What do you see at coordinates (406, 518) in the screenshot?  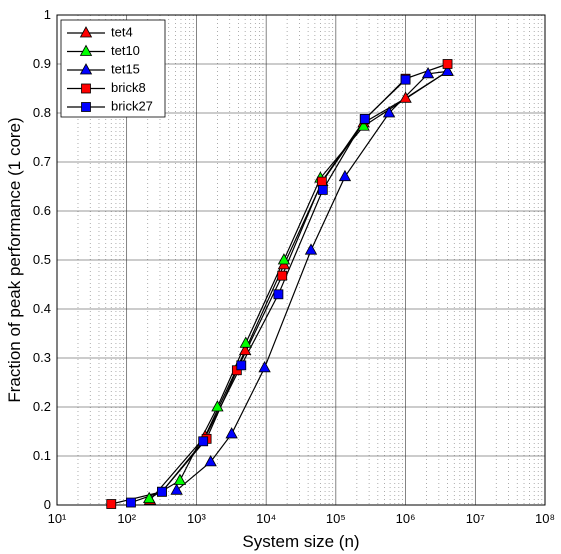 I see `x-tick-label: 10⁶` at bounding box center [406, 518].